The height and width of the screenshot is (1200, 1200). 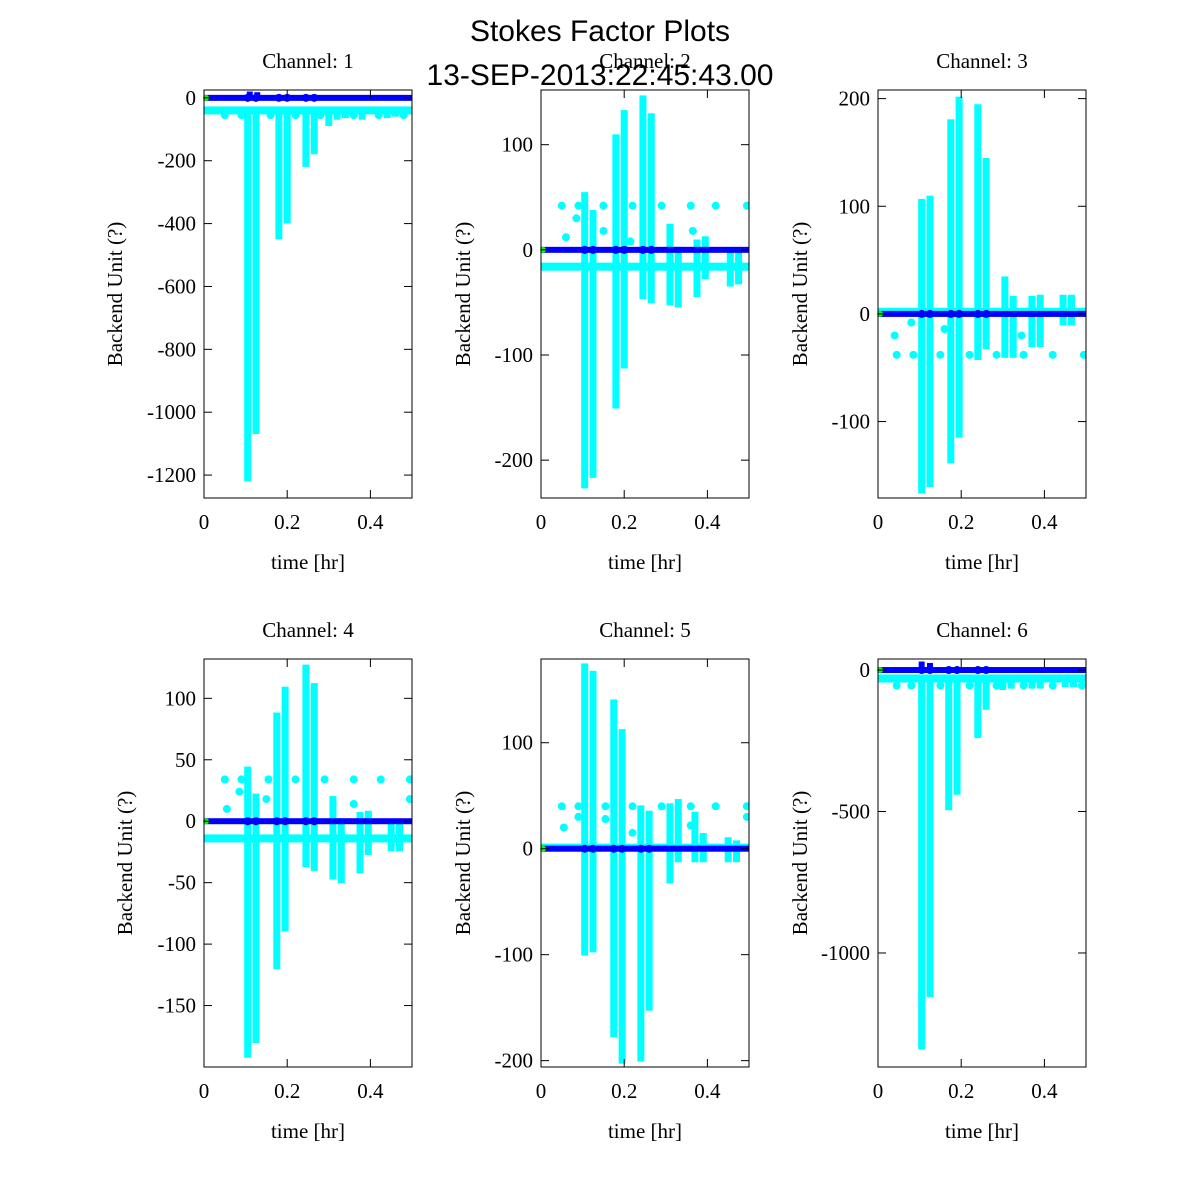 What do you see at coordinates (177, 349) in the screenshot?
I see `y-tick-label: -800` at bounding box center [177, 349].